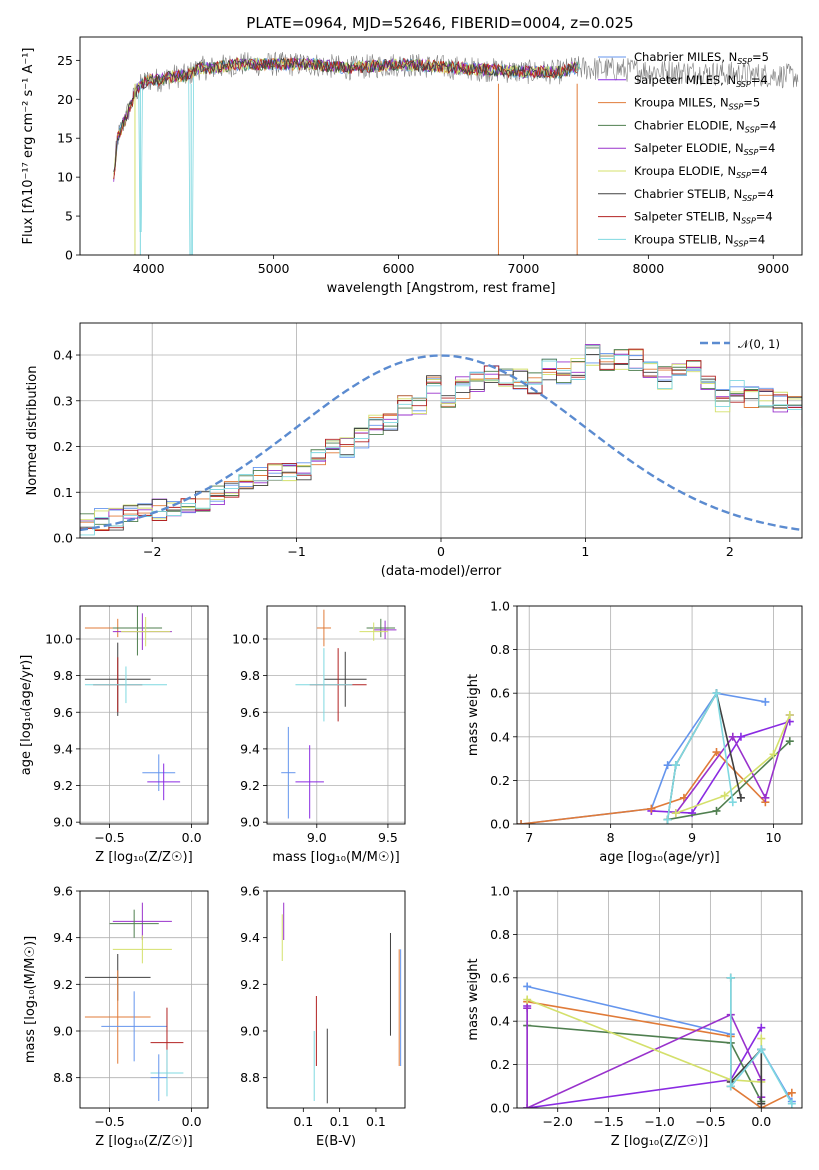 Image resolution: width=819 pixels, height=1170 pixels. I want to click on x-tick-label: 7, so click(529, 837).